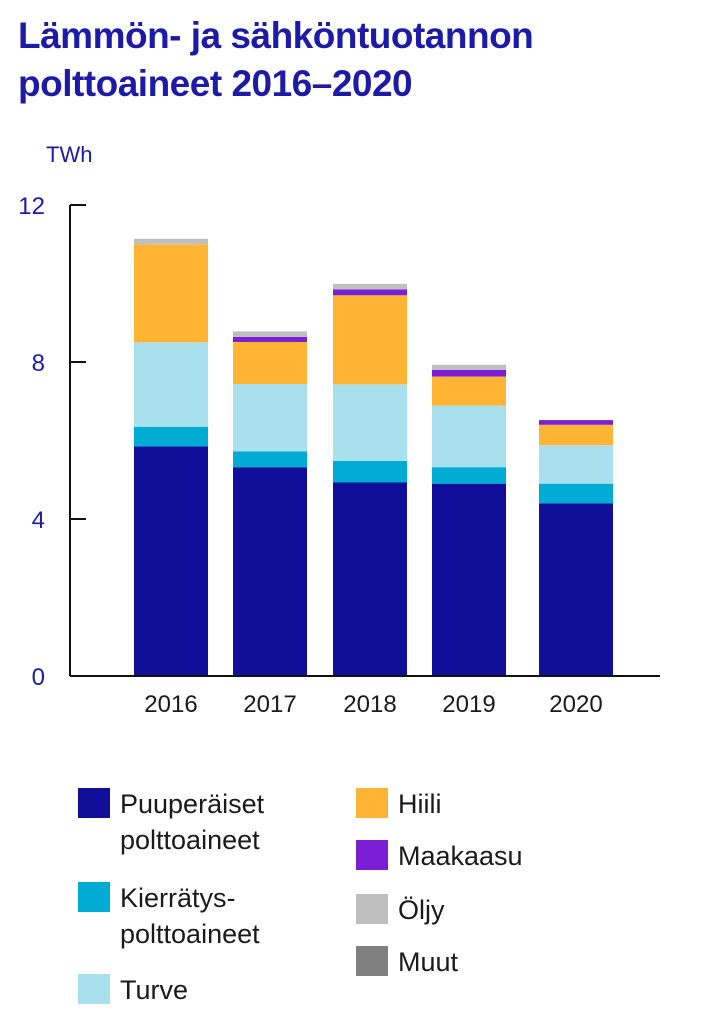 The width and height of the screenshot is (702, 1024). I want to click on y-tick-label-0: 0, so click(38, 677).